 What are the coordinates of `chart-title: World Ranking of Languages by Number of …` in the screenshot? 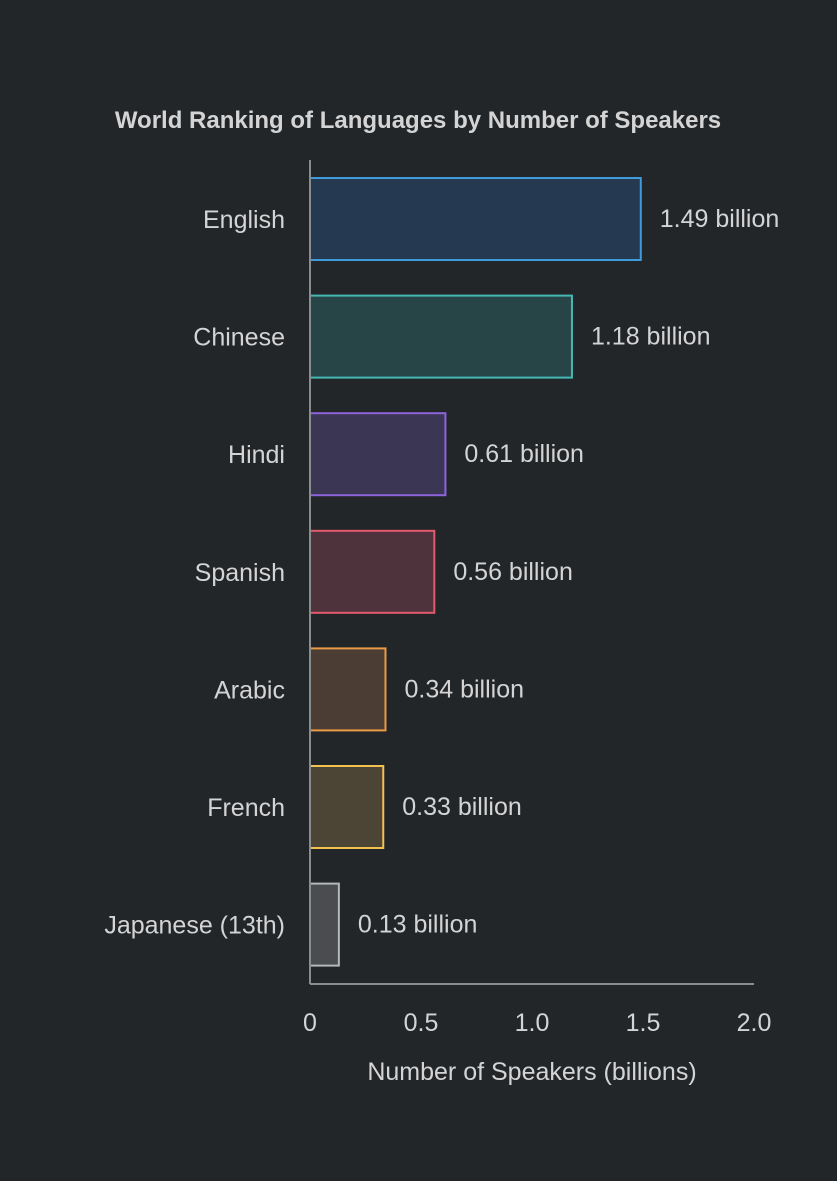 It's located at (418, 120).